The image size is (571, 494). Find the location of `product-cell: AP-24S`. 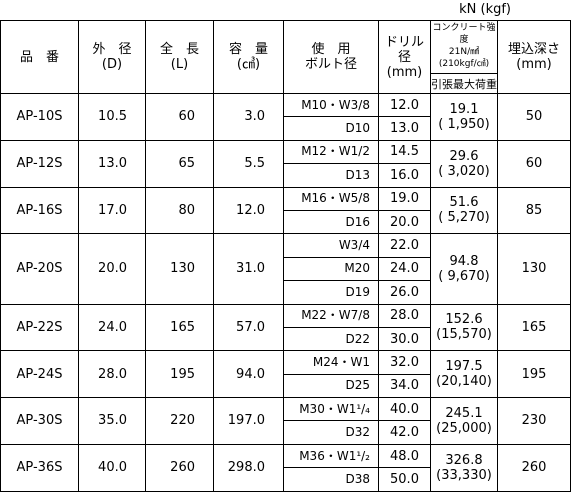

product-cell: AP-24S is located at coordinates (39, 374).